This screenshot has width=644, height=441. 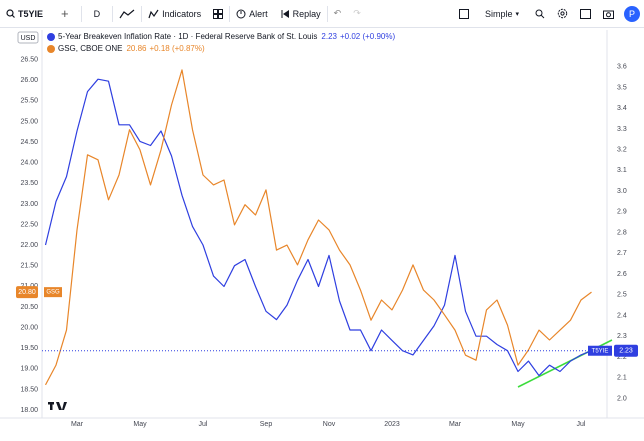 I want to click on fullscreen-button, so click(x=585, y=14).